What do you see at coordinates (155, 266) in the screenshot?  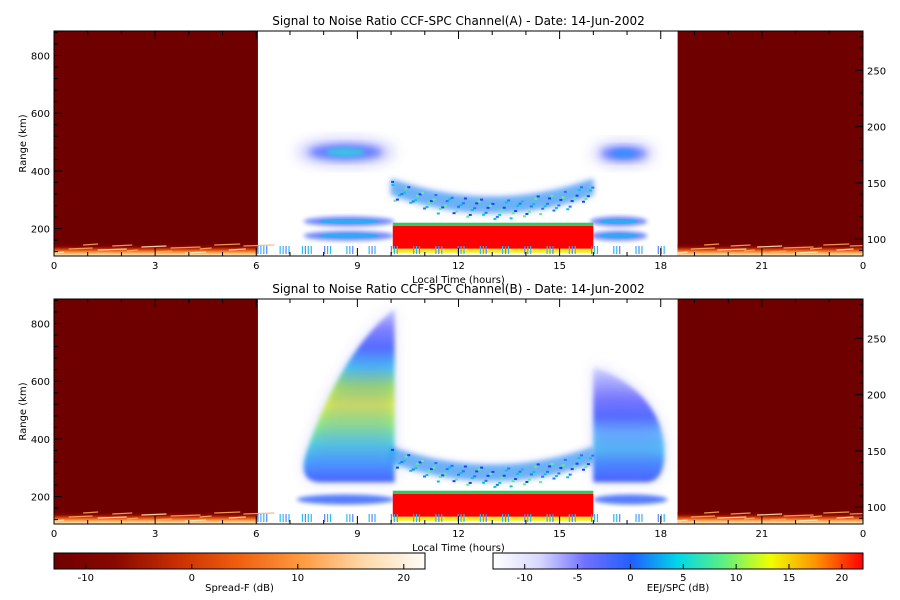 I see `x-tick-label: 3` at bounding box center [155, 266].